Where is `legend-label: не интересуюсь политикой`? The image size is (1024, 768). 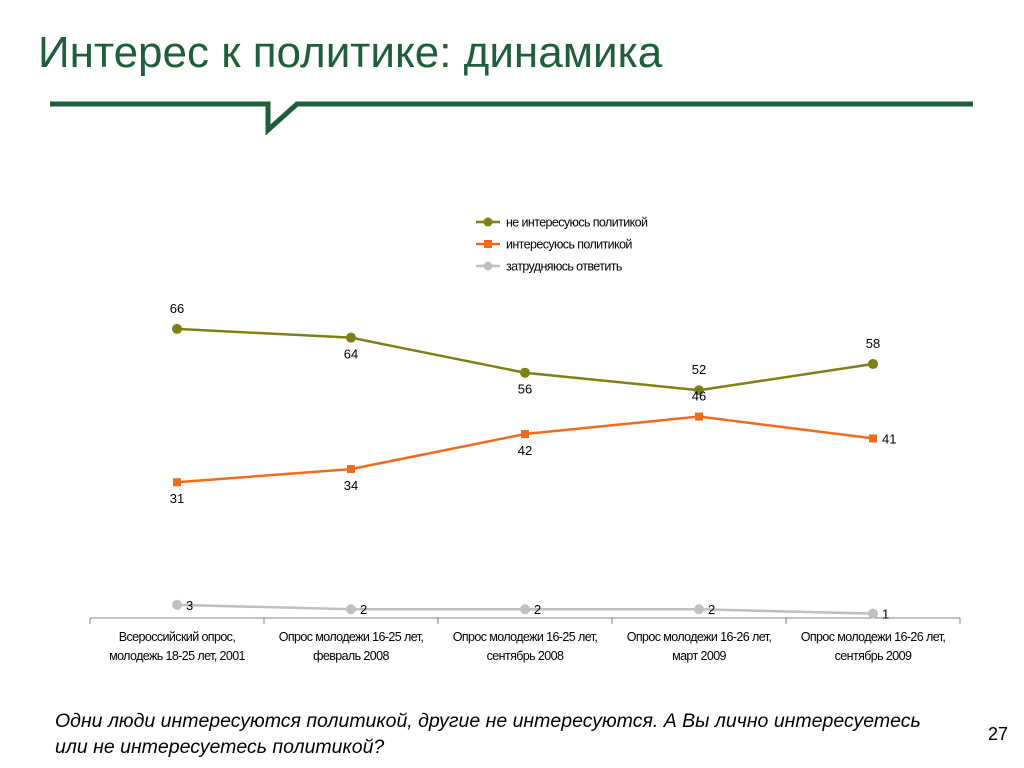
legend-label: не интересуюсь политикой is located at coordinates (577, 223).